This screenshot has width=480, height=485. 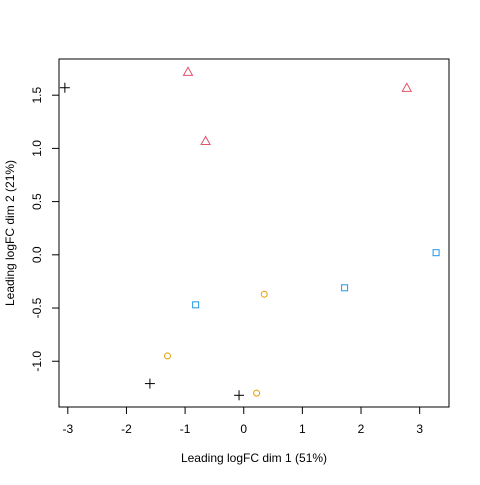 What do you see at coordinates (419, 429) in the screenshot?
I see `x-tick-label: 3` at bounding box center [419, 429].